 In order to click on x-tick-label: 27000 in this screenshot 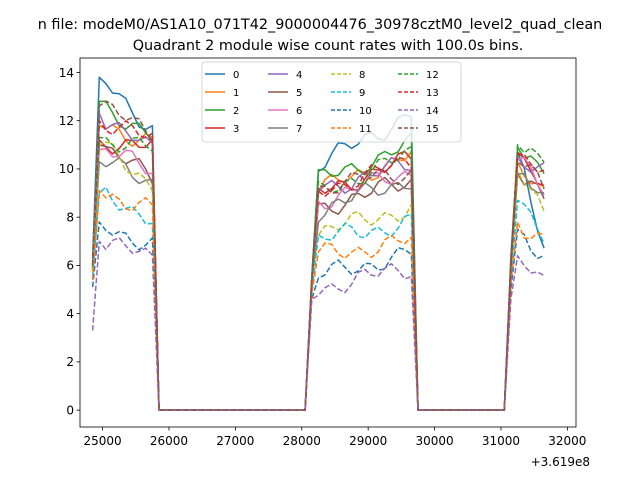, I will do `click(235, 441)`.